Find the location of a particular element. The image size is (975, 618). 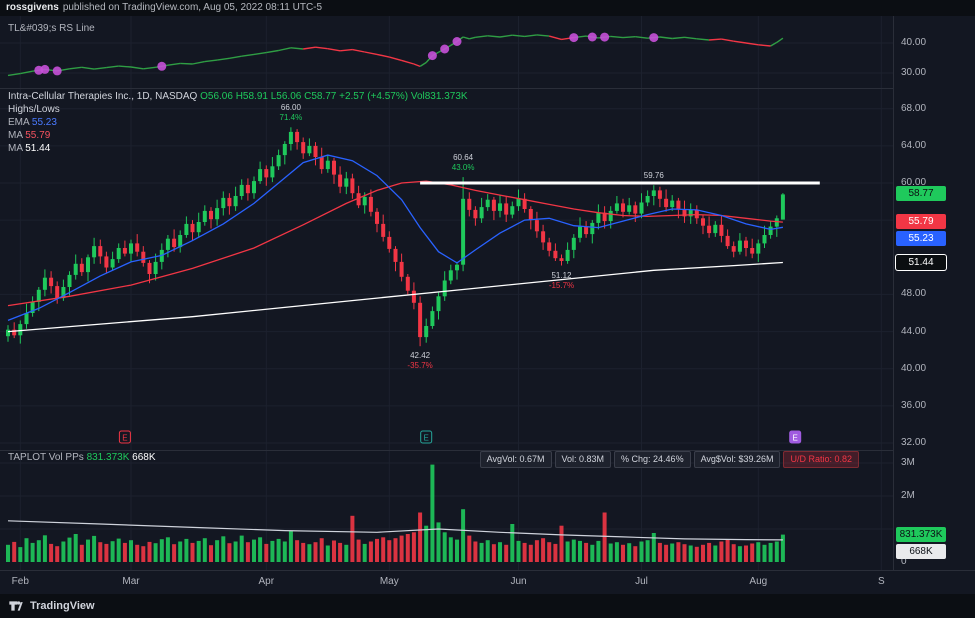

tradingview-logo-link: TradingView is located at coordinates (51, 606).